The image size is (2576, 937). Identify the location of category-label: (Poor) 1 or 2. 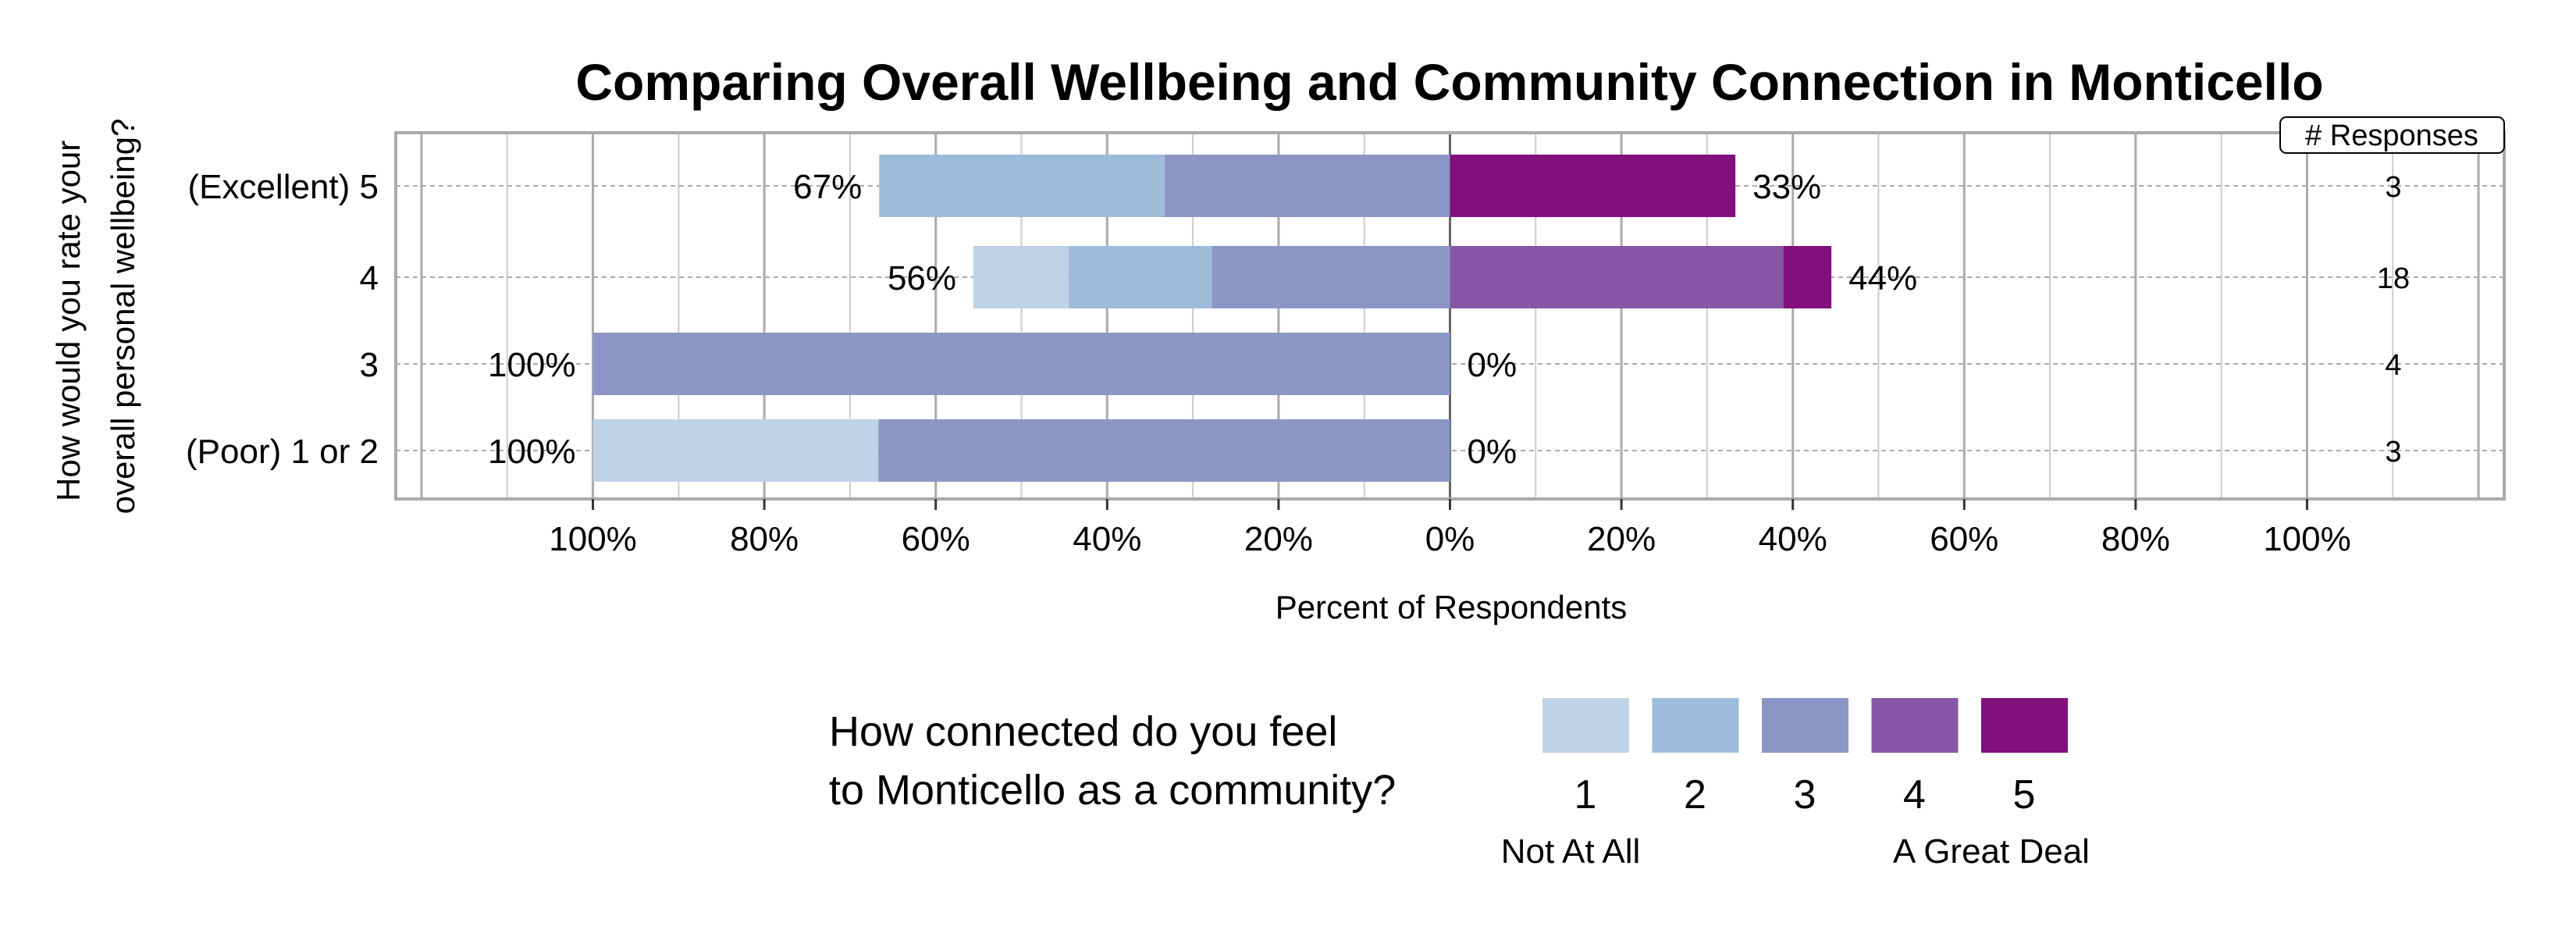
(282, 452).